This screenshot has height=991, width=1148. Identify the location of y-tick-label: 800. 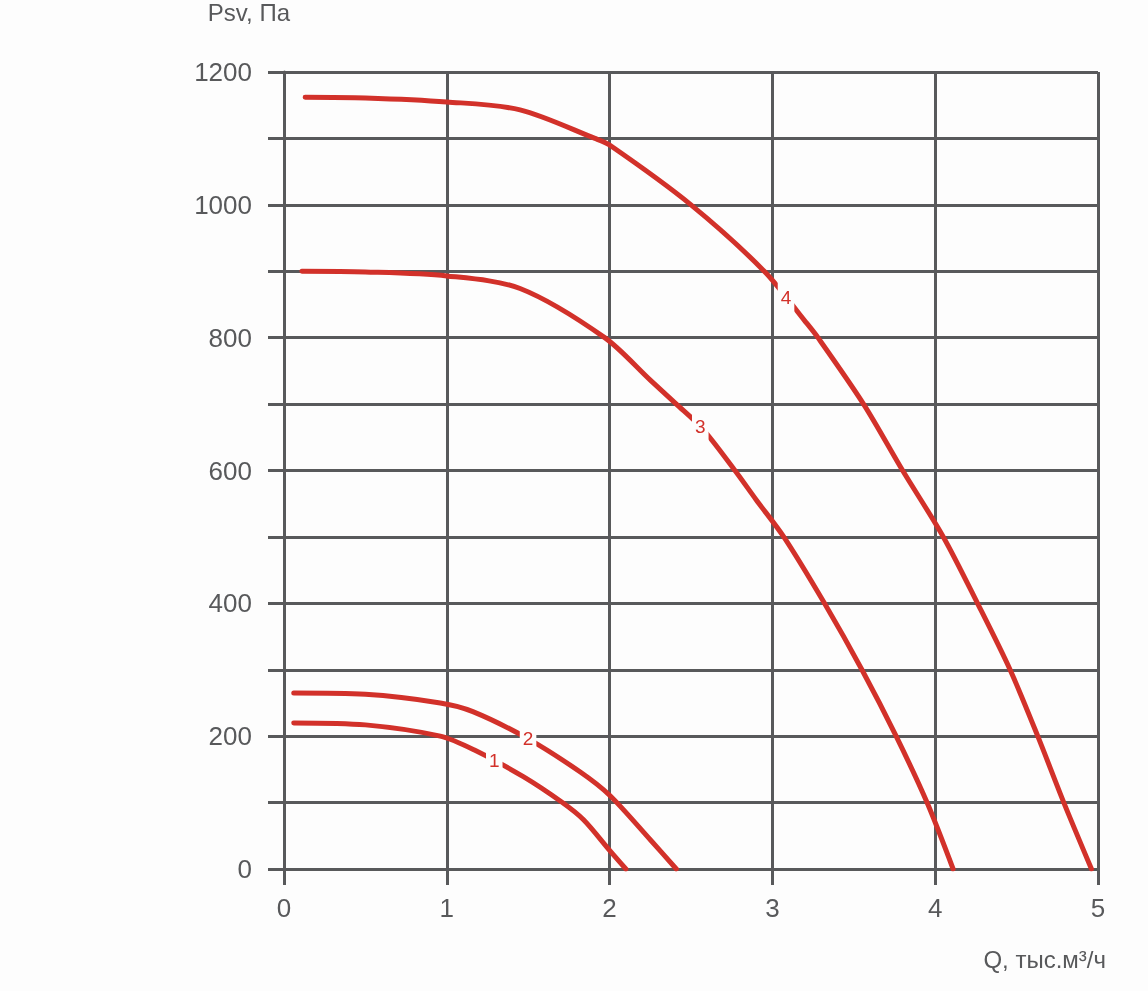
(230, 337).